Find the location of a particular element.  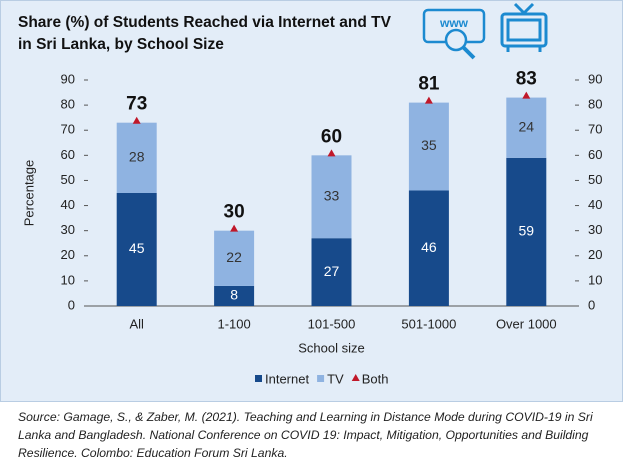

data-label: 27 is located at coordinates (332, 271).